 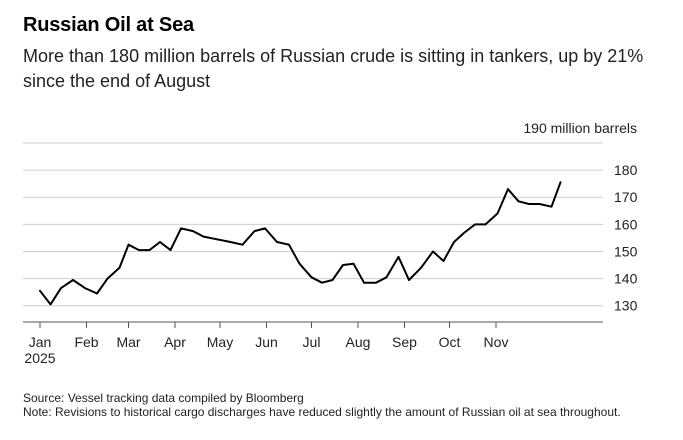 What do you see at coordinates (39, 358) in the screenshot?
I see `x-year-label: 2025` at bounding box center [39, 358].